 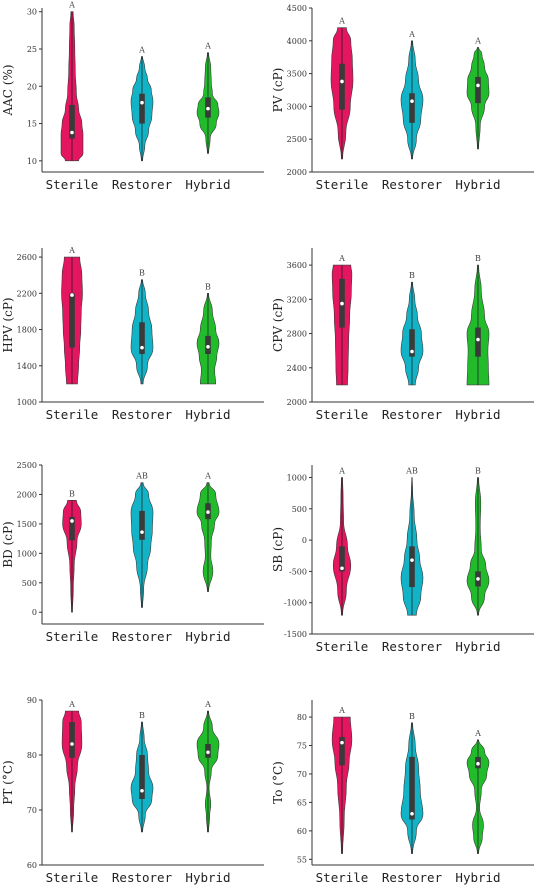 What do you see at coordinates (8, 90) in the screenshot?
I see `y-axis-label: AAC (%)` at bounding box center [8, 90].